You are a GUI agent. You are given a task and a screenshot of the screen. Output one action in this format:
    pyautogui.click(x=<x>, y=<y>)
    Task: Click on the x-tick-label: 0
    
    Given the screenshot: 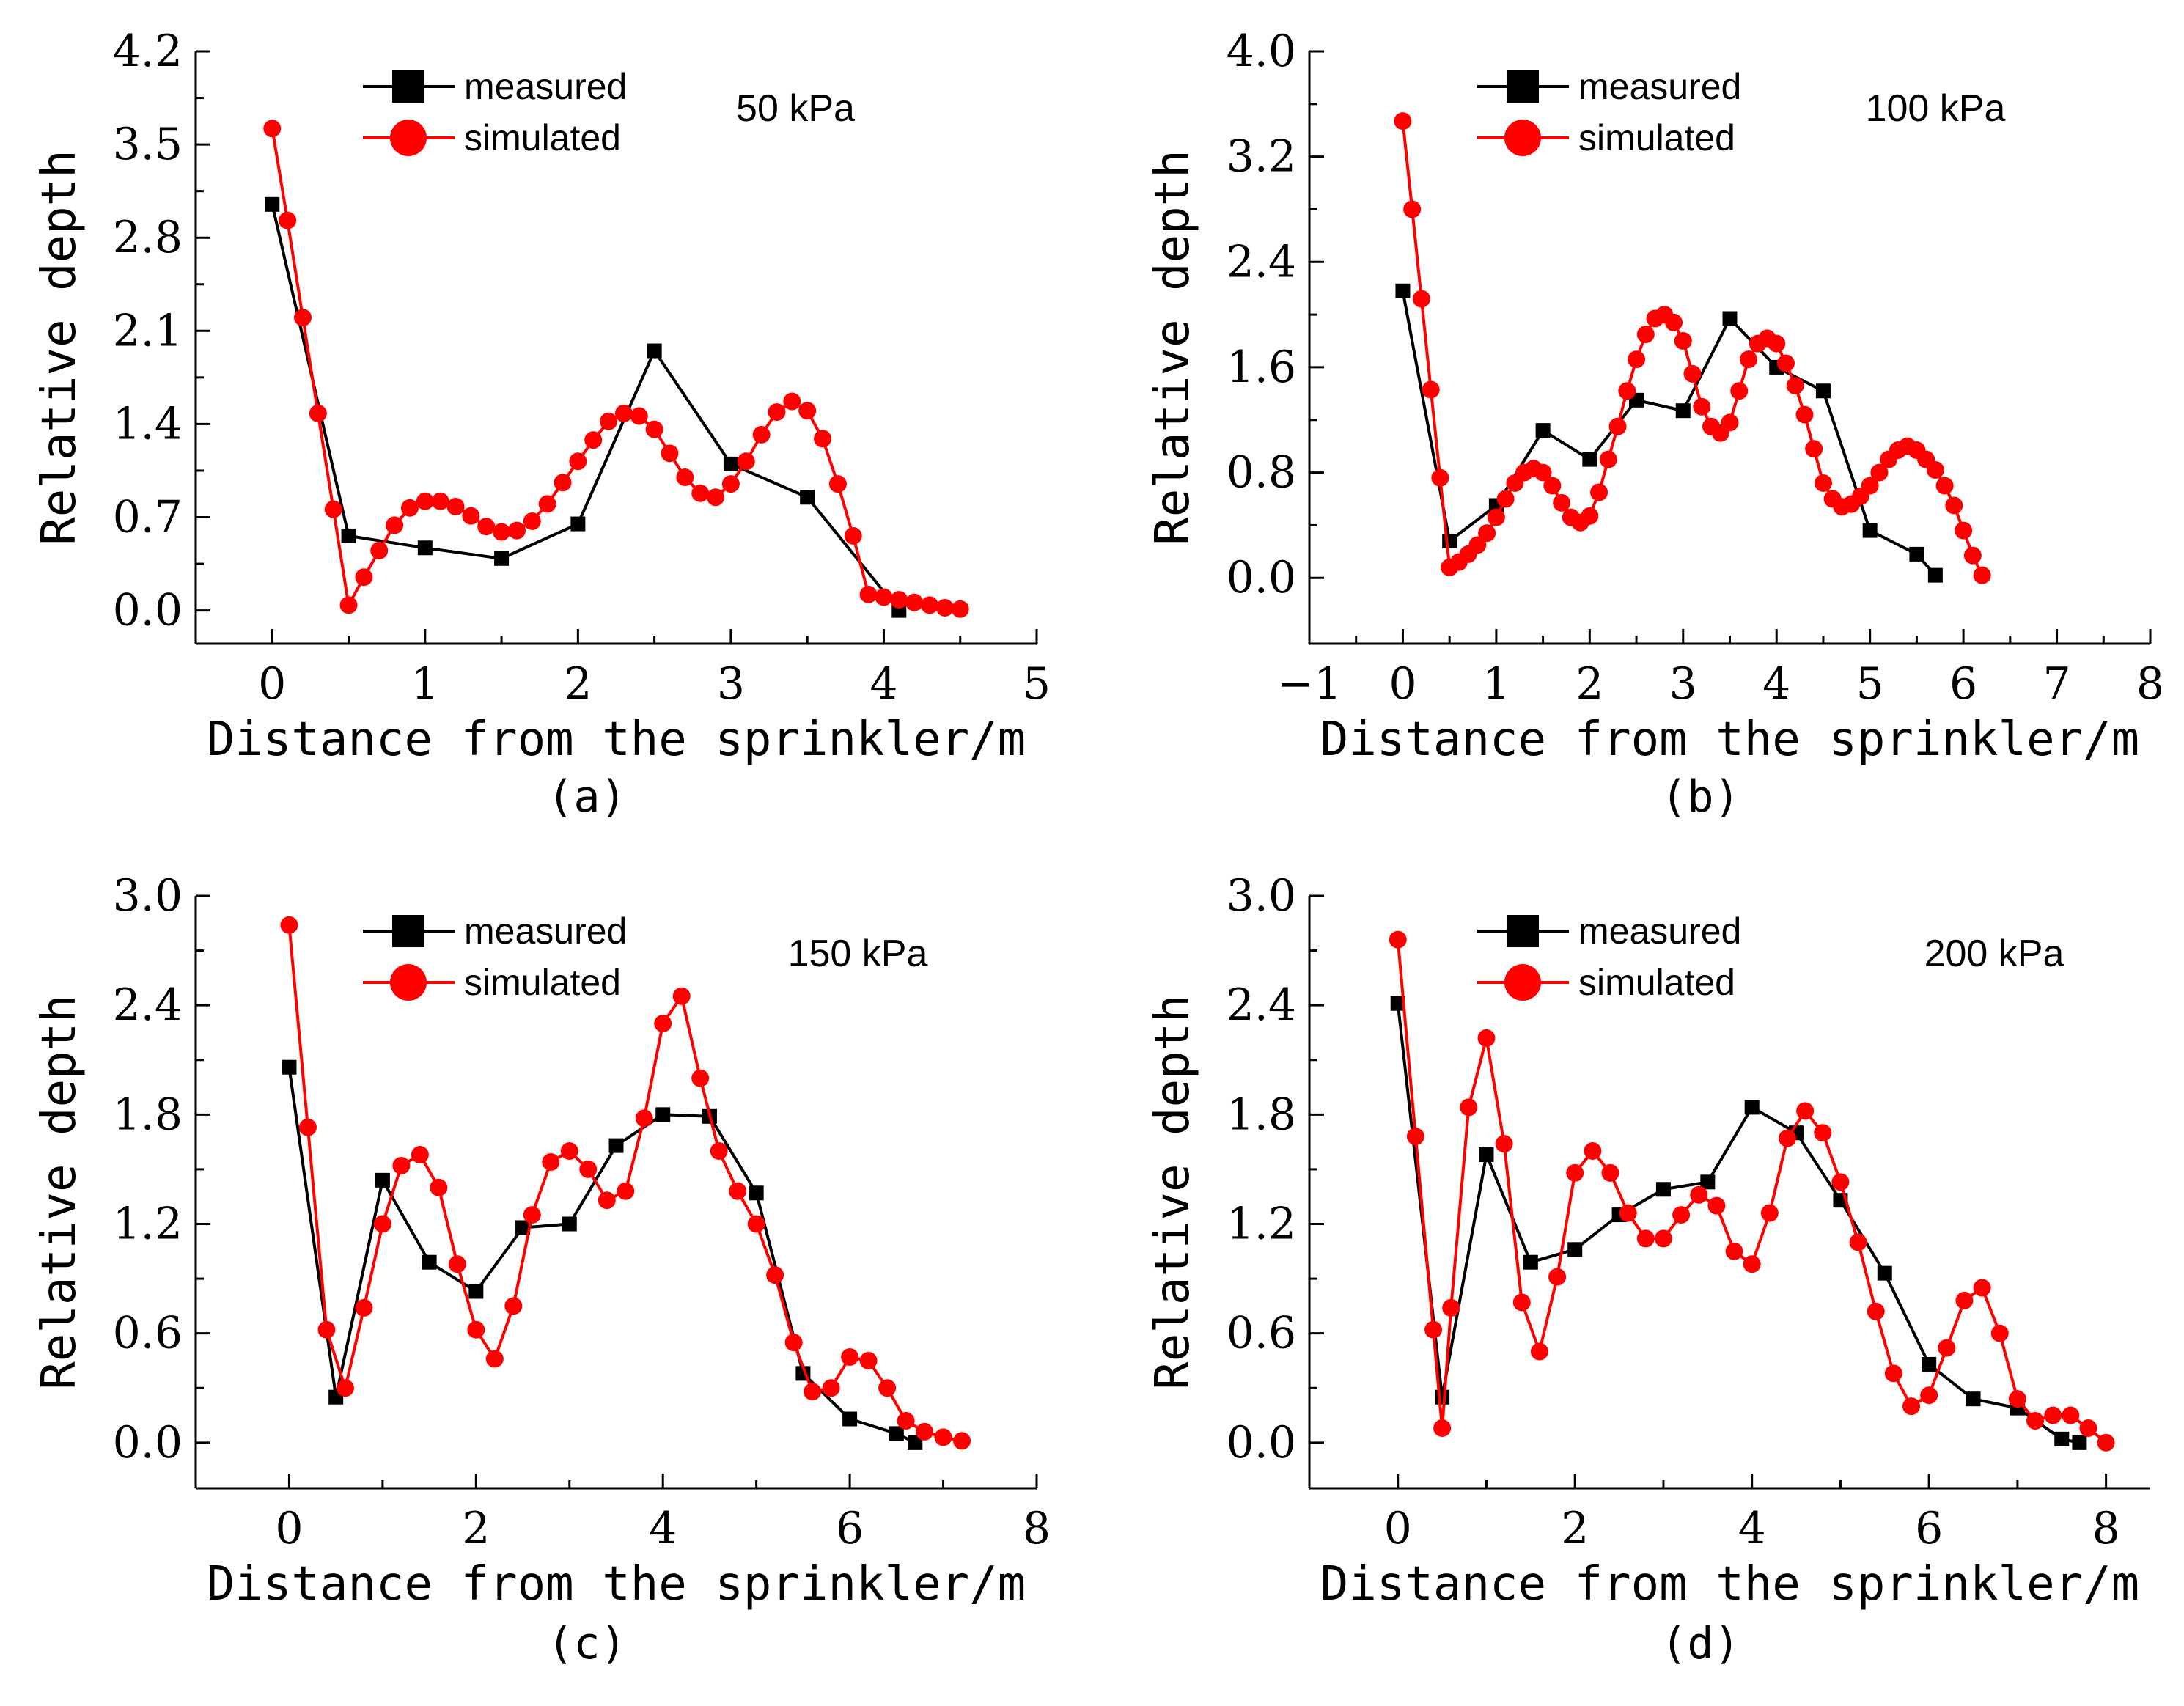 What is the action you would take?
    pyautogui.click(x=272, y=684)
    